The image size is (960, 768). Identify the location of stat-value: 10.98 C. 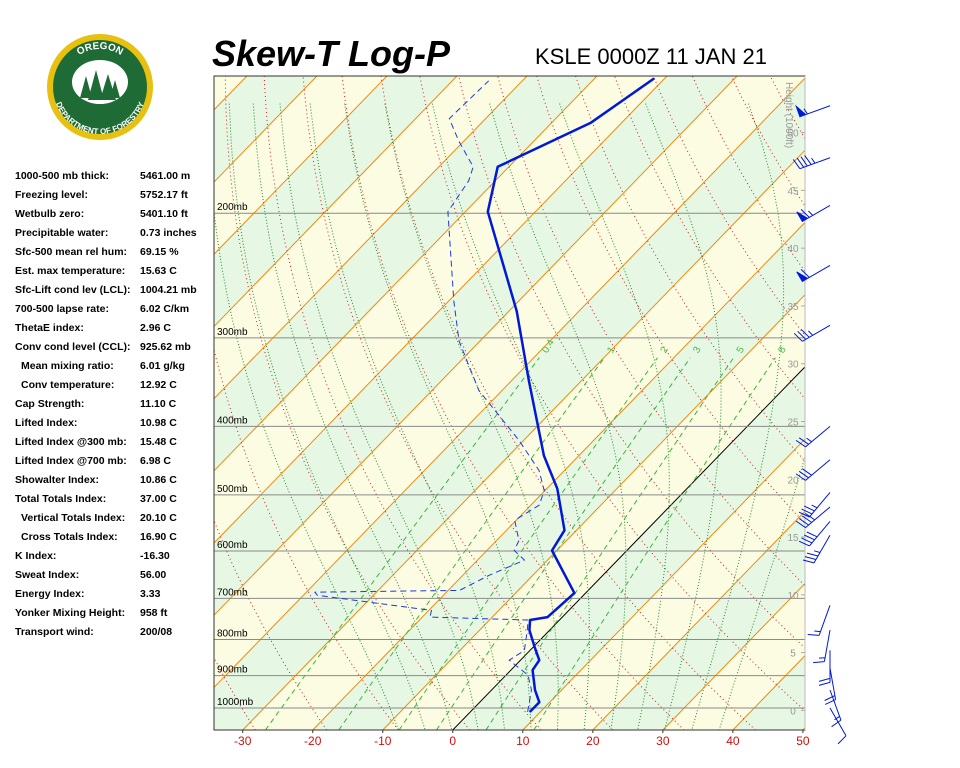
(158, 423).